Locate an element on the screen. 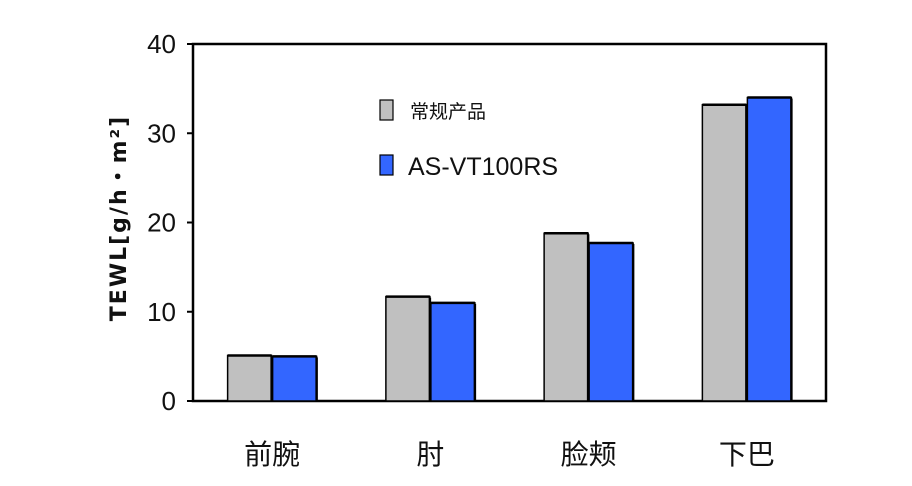 The width and height of the screenshot is (912, 486). legend-label-series-1: 常规产品 is located at coordinates (448, 112).